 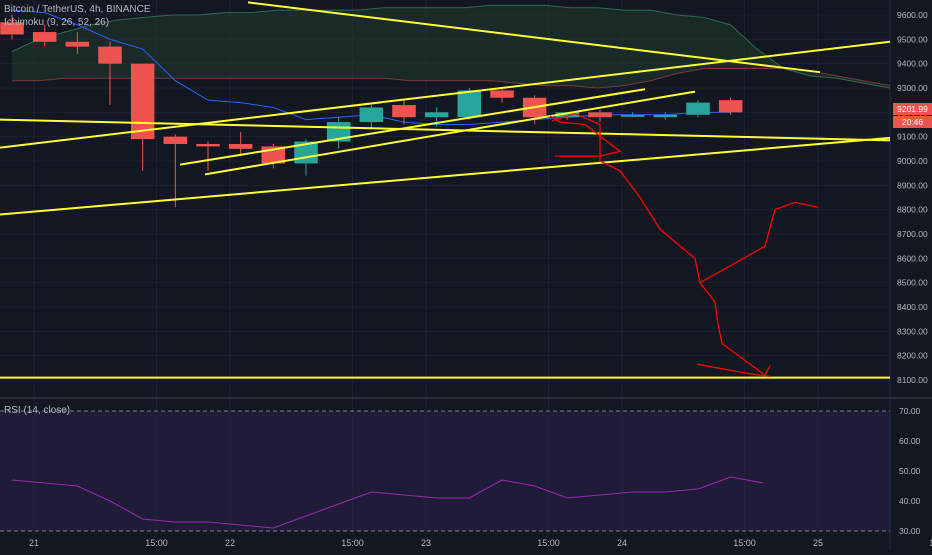 I want to click on rsi-title: RSI (14, close), so click(x=37, y=410).